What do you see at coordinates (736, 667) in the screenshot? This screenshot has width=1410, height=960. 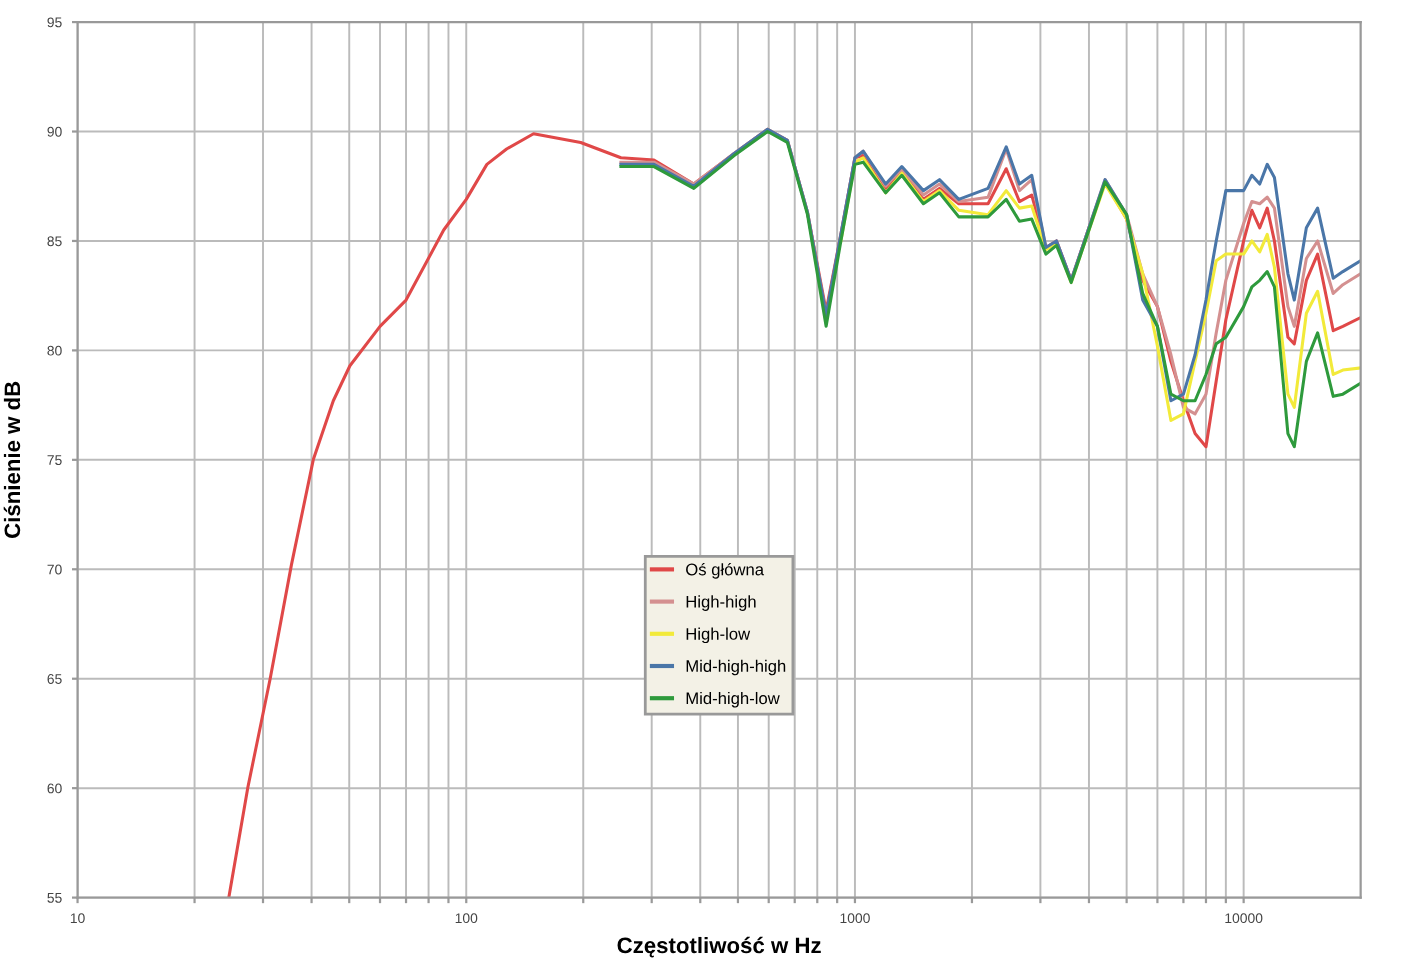 I see `legend-label: Mid-high-high` at bounding box center [736, 667].